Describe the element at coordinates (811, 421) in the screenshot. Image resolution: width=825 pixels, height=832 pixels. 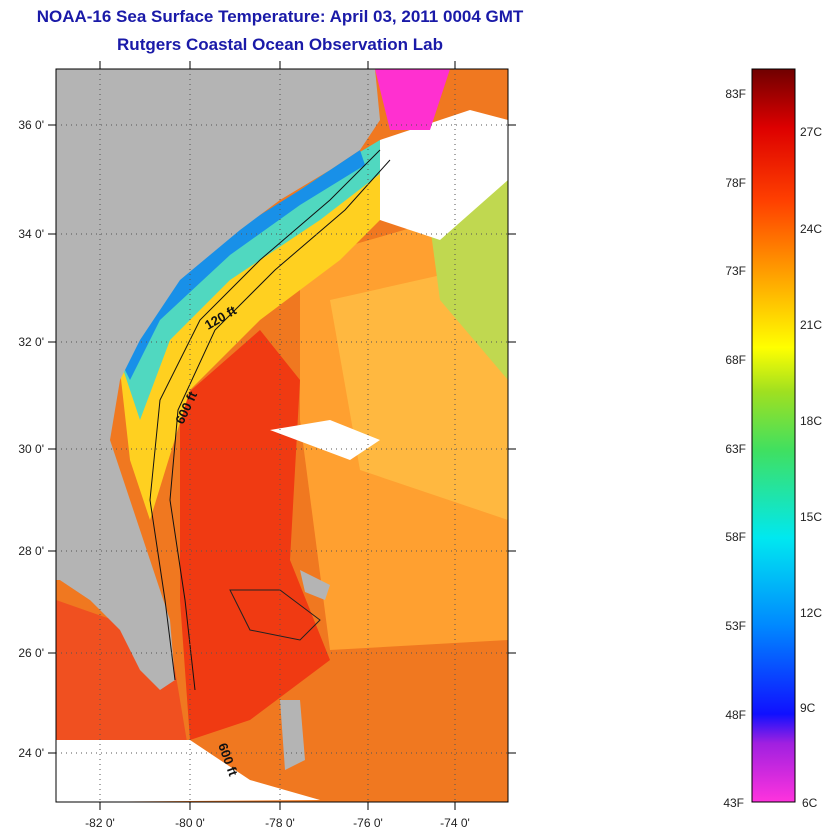
I see `colorbar-label-c: 18C` at that location.